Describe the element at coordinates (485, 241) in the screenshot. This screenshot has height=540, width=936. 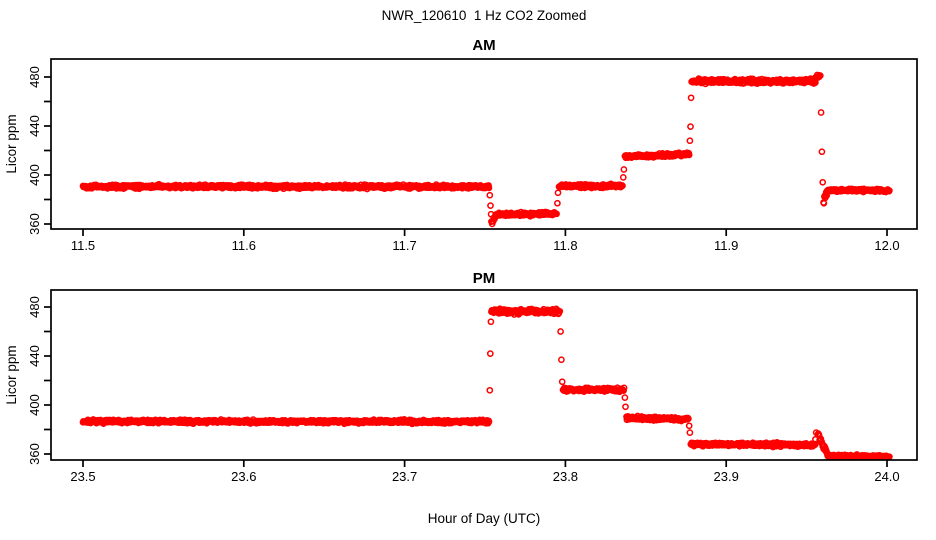
I see `x-axis-ticks: 11.5 11.6 11.7 11.8 11.9 12.0` at that location.